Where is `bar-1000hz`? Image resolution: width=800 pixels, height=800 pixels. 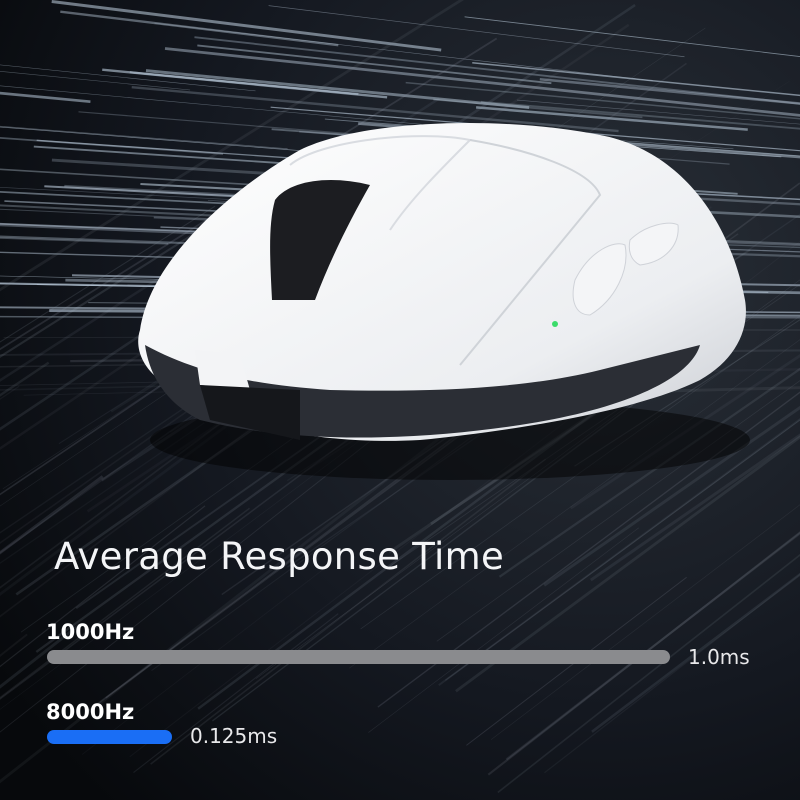
bar-1000hz is located at coordinates (358, 657).